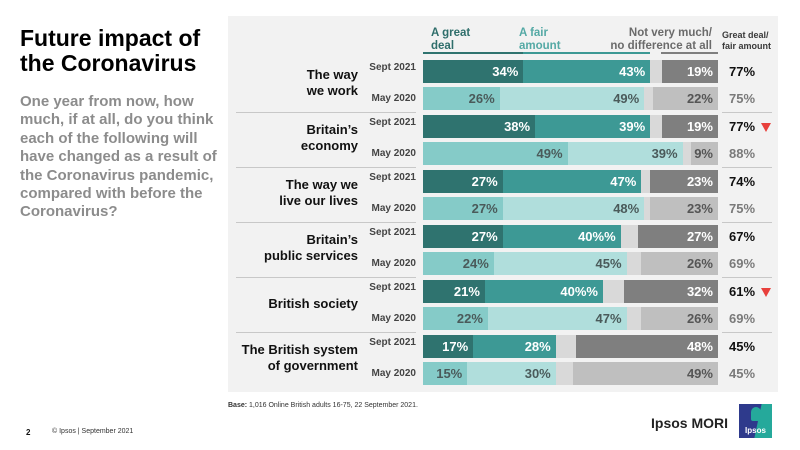 The height and width of the screenshot is (450, 800). What do you see at coordinates (745, 35) in the screenshot?
I see `legend-total-line1: Great deal/` at bounding box center [745, 35].